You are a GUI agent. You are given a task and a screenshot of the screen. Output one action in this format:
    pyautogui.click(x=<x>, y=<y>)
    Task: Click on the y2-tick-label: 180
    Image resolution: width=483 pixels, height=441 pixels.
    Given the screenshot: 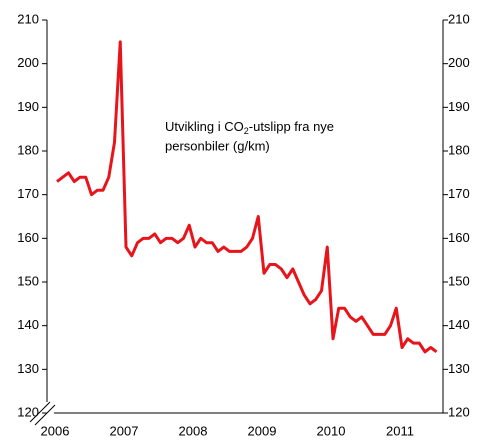 What is the action you would take?
    pyautogui.click(x=459, y=149)
    